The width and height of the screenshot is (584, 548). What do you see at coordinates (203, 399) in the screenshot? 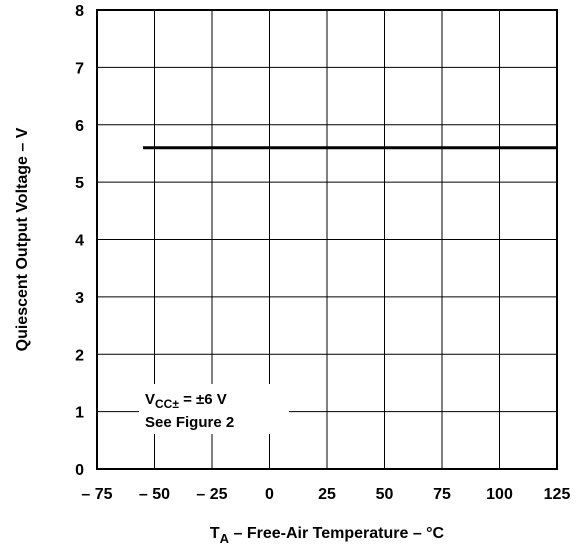
I see `annotation-value: = ±6 V` at bounding box center [203, 399].